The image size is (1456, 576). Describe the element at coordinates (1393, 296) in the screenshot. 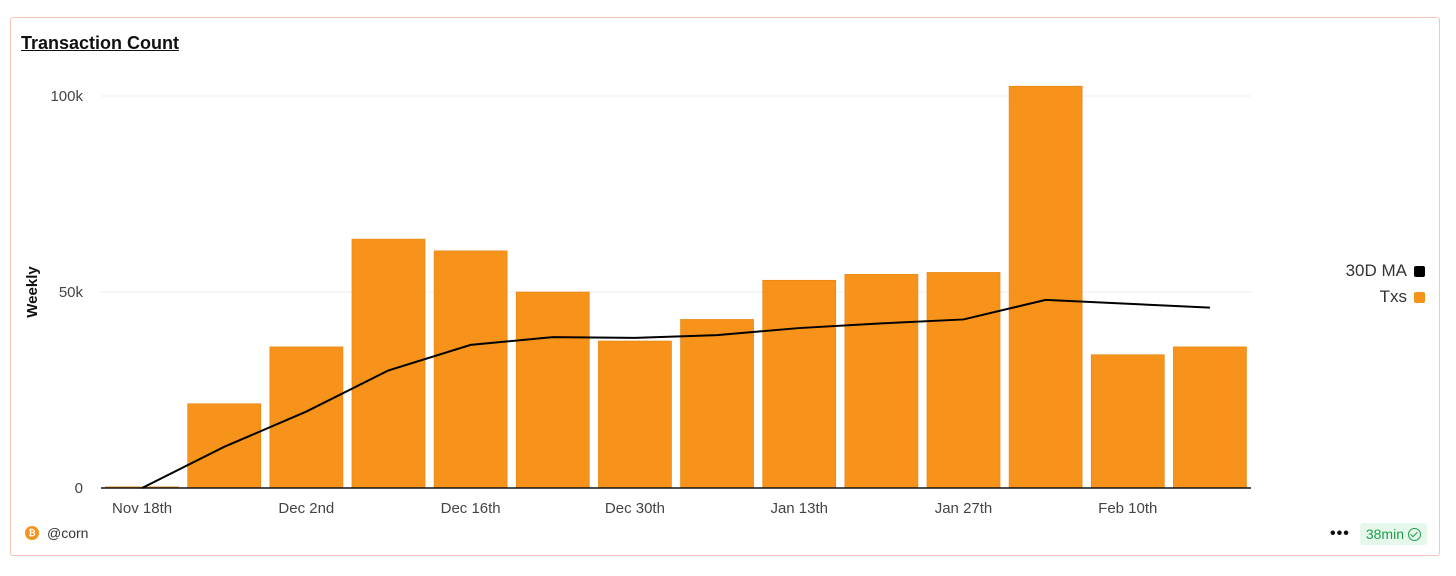

I see `legend-label-txs: Txs` at that location.